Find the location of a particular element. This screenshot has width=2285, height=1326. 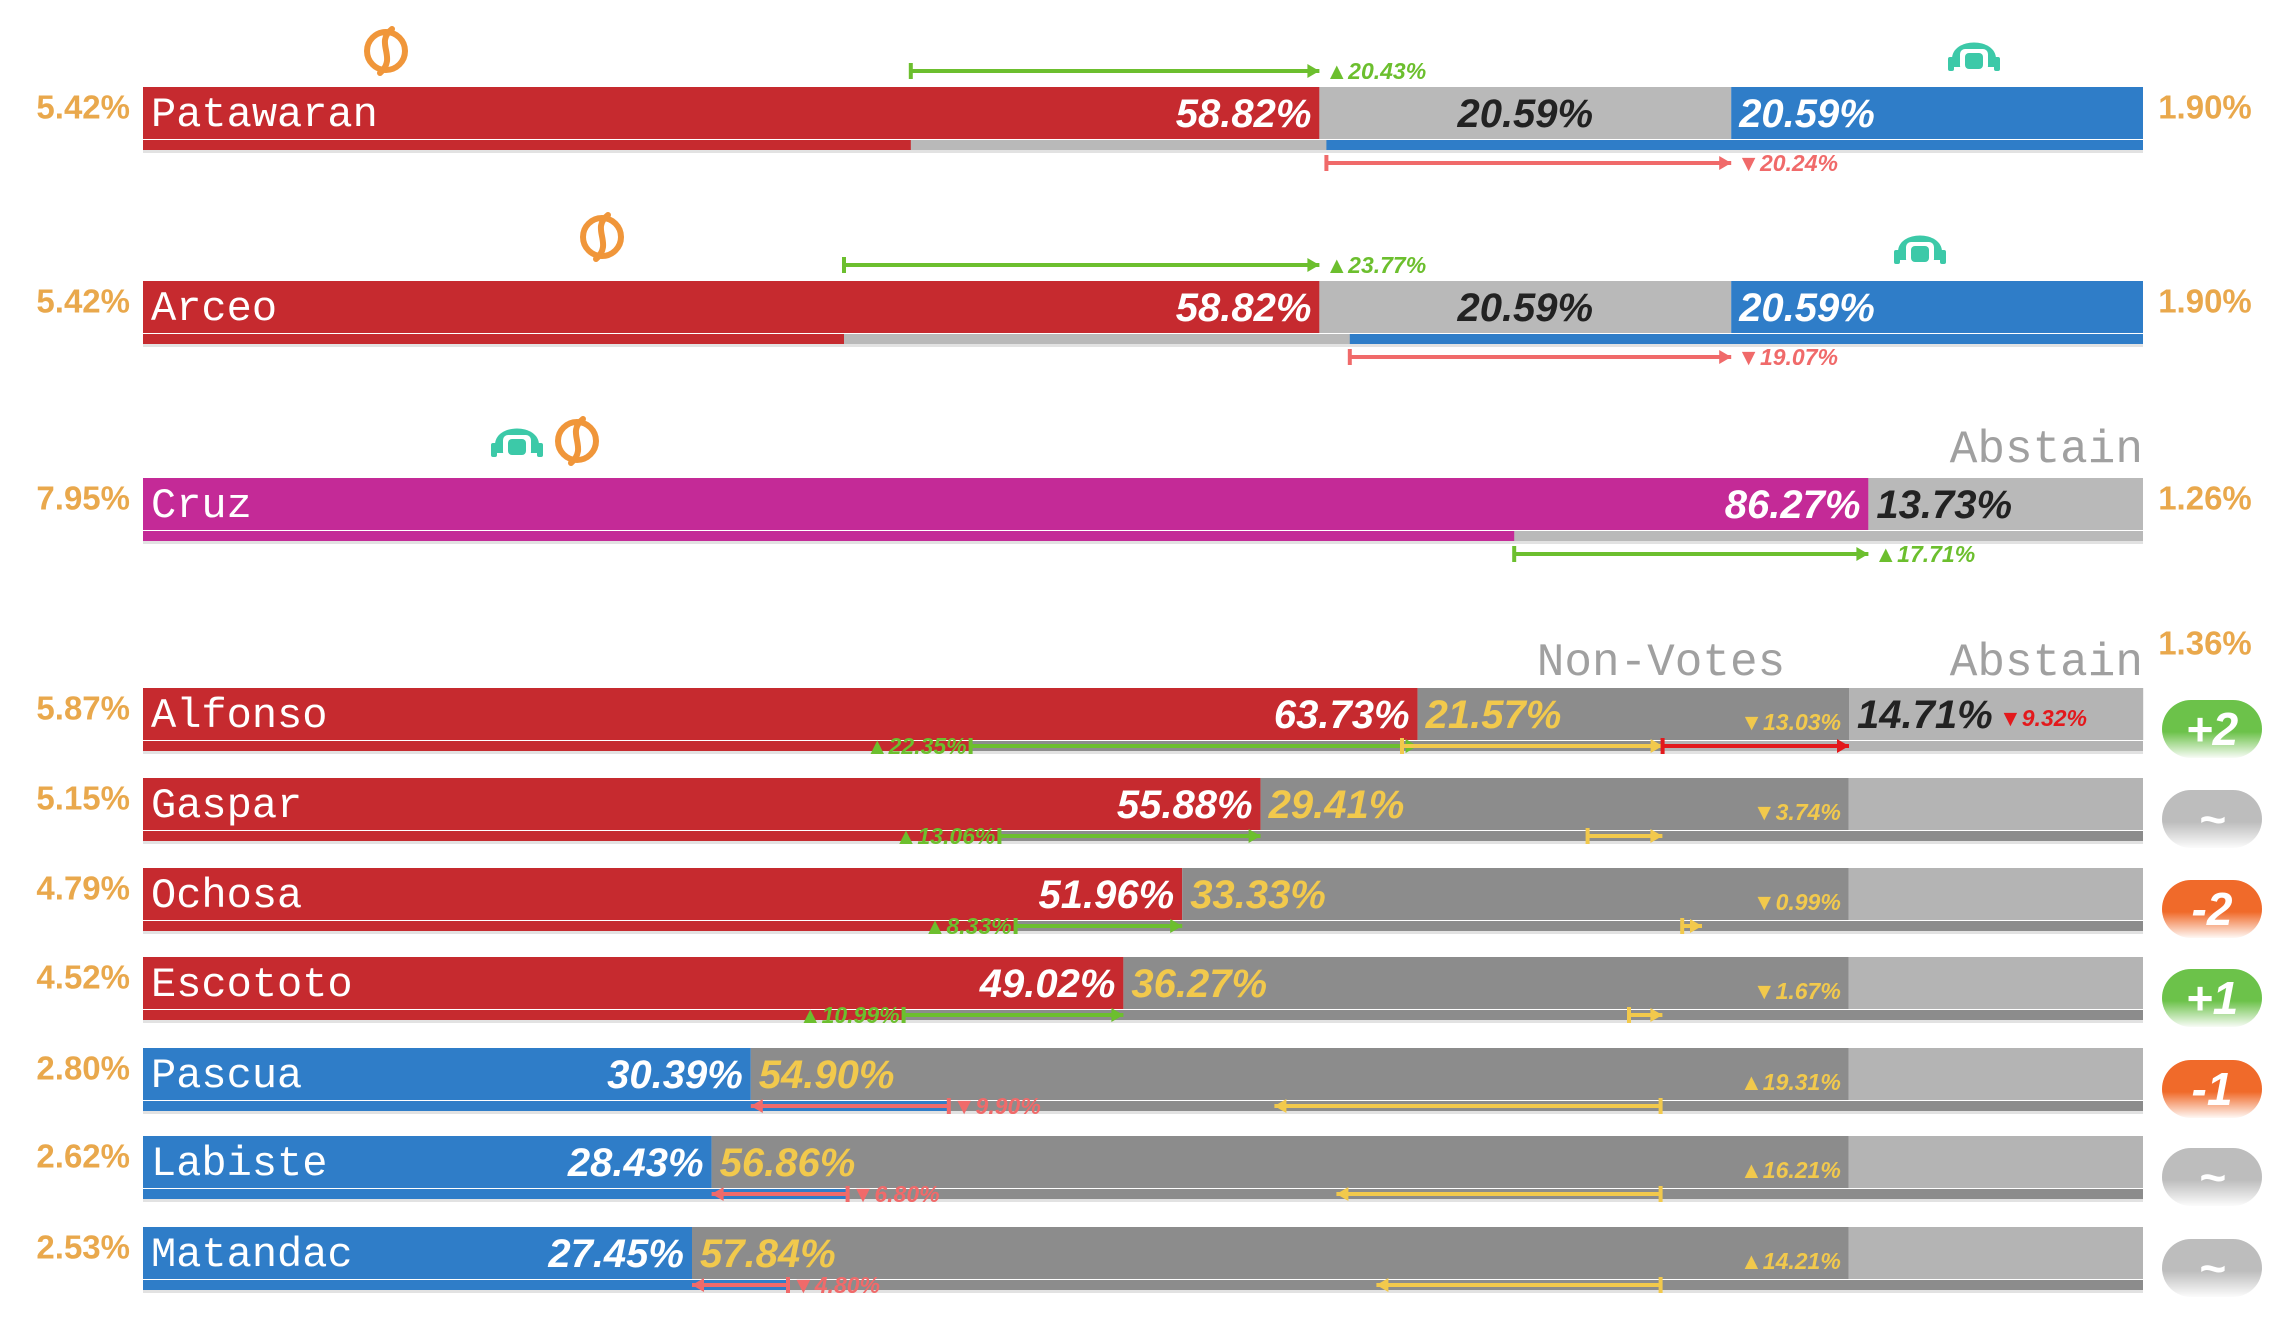

side-value: 2.80% is located at coordinates (83, 1068).